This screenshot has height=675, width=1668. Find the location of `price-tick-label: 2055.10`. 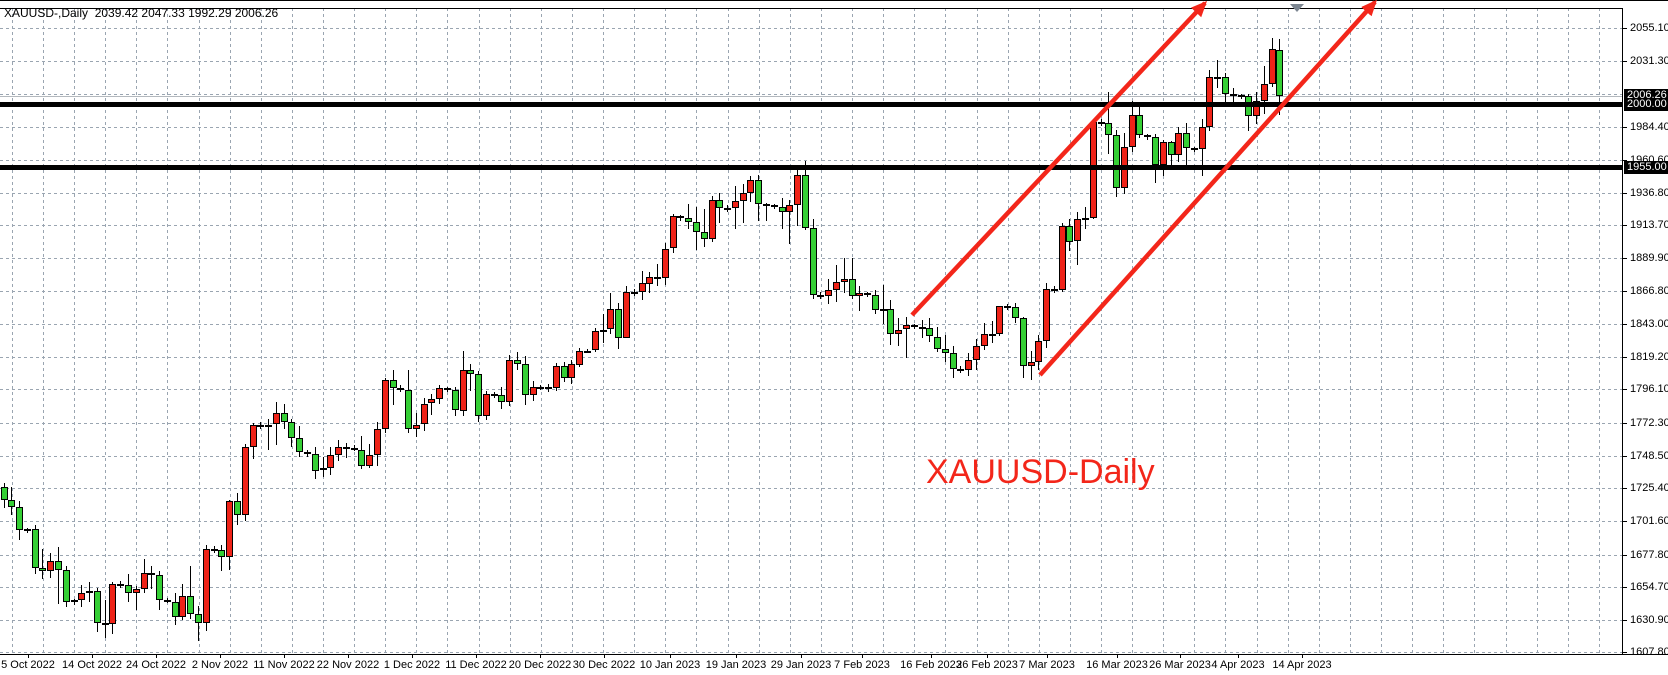

price-tick-label: 2055.10 is located at coordinates (1649, 27).